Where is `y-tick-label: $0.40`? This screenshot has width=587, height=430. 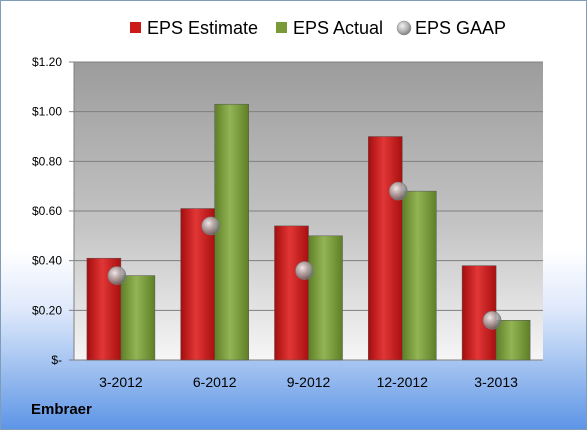 y-tick-label: $0.40 is located at coordinates (47, 261).